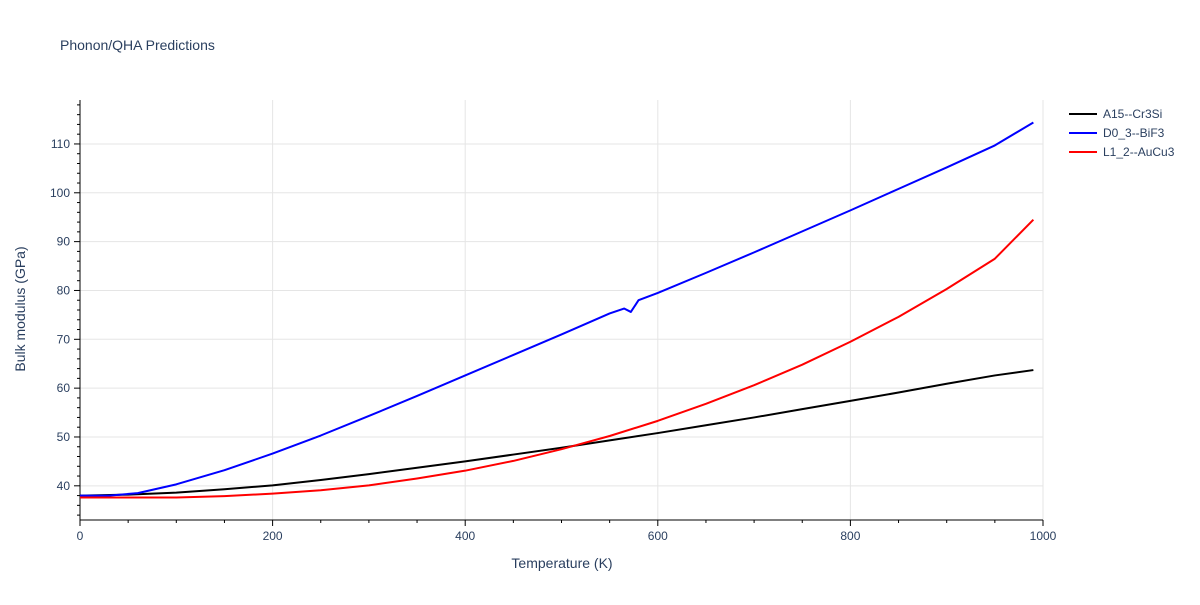  I want to click on x-tick-label: 1000, so click(1043, 536).